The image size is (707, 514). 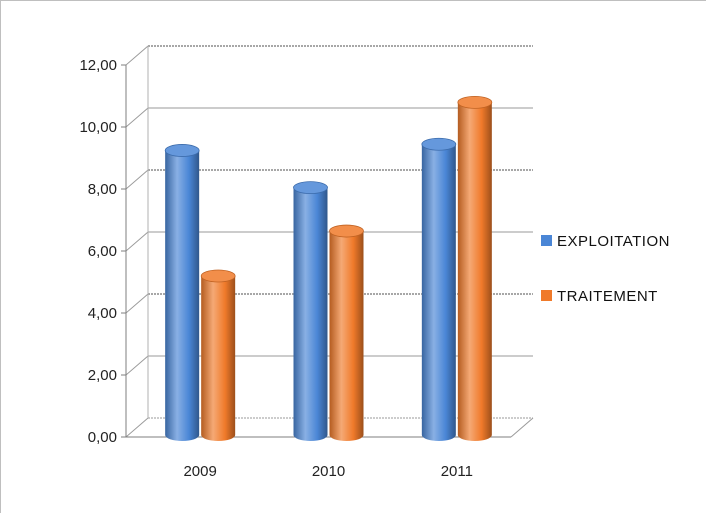 What do you see at coordinates (439, 144) in the screenshot?
I see `bar-cap-exploitation-2011` at bounding box center [439, 144].